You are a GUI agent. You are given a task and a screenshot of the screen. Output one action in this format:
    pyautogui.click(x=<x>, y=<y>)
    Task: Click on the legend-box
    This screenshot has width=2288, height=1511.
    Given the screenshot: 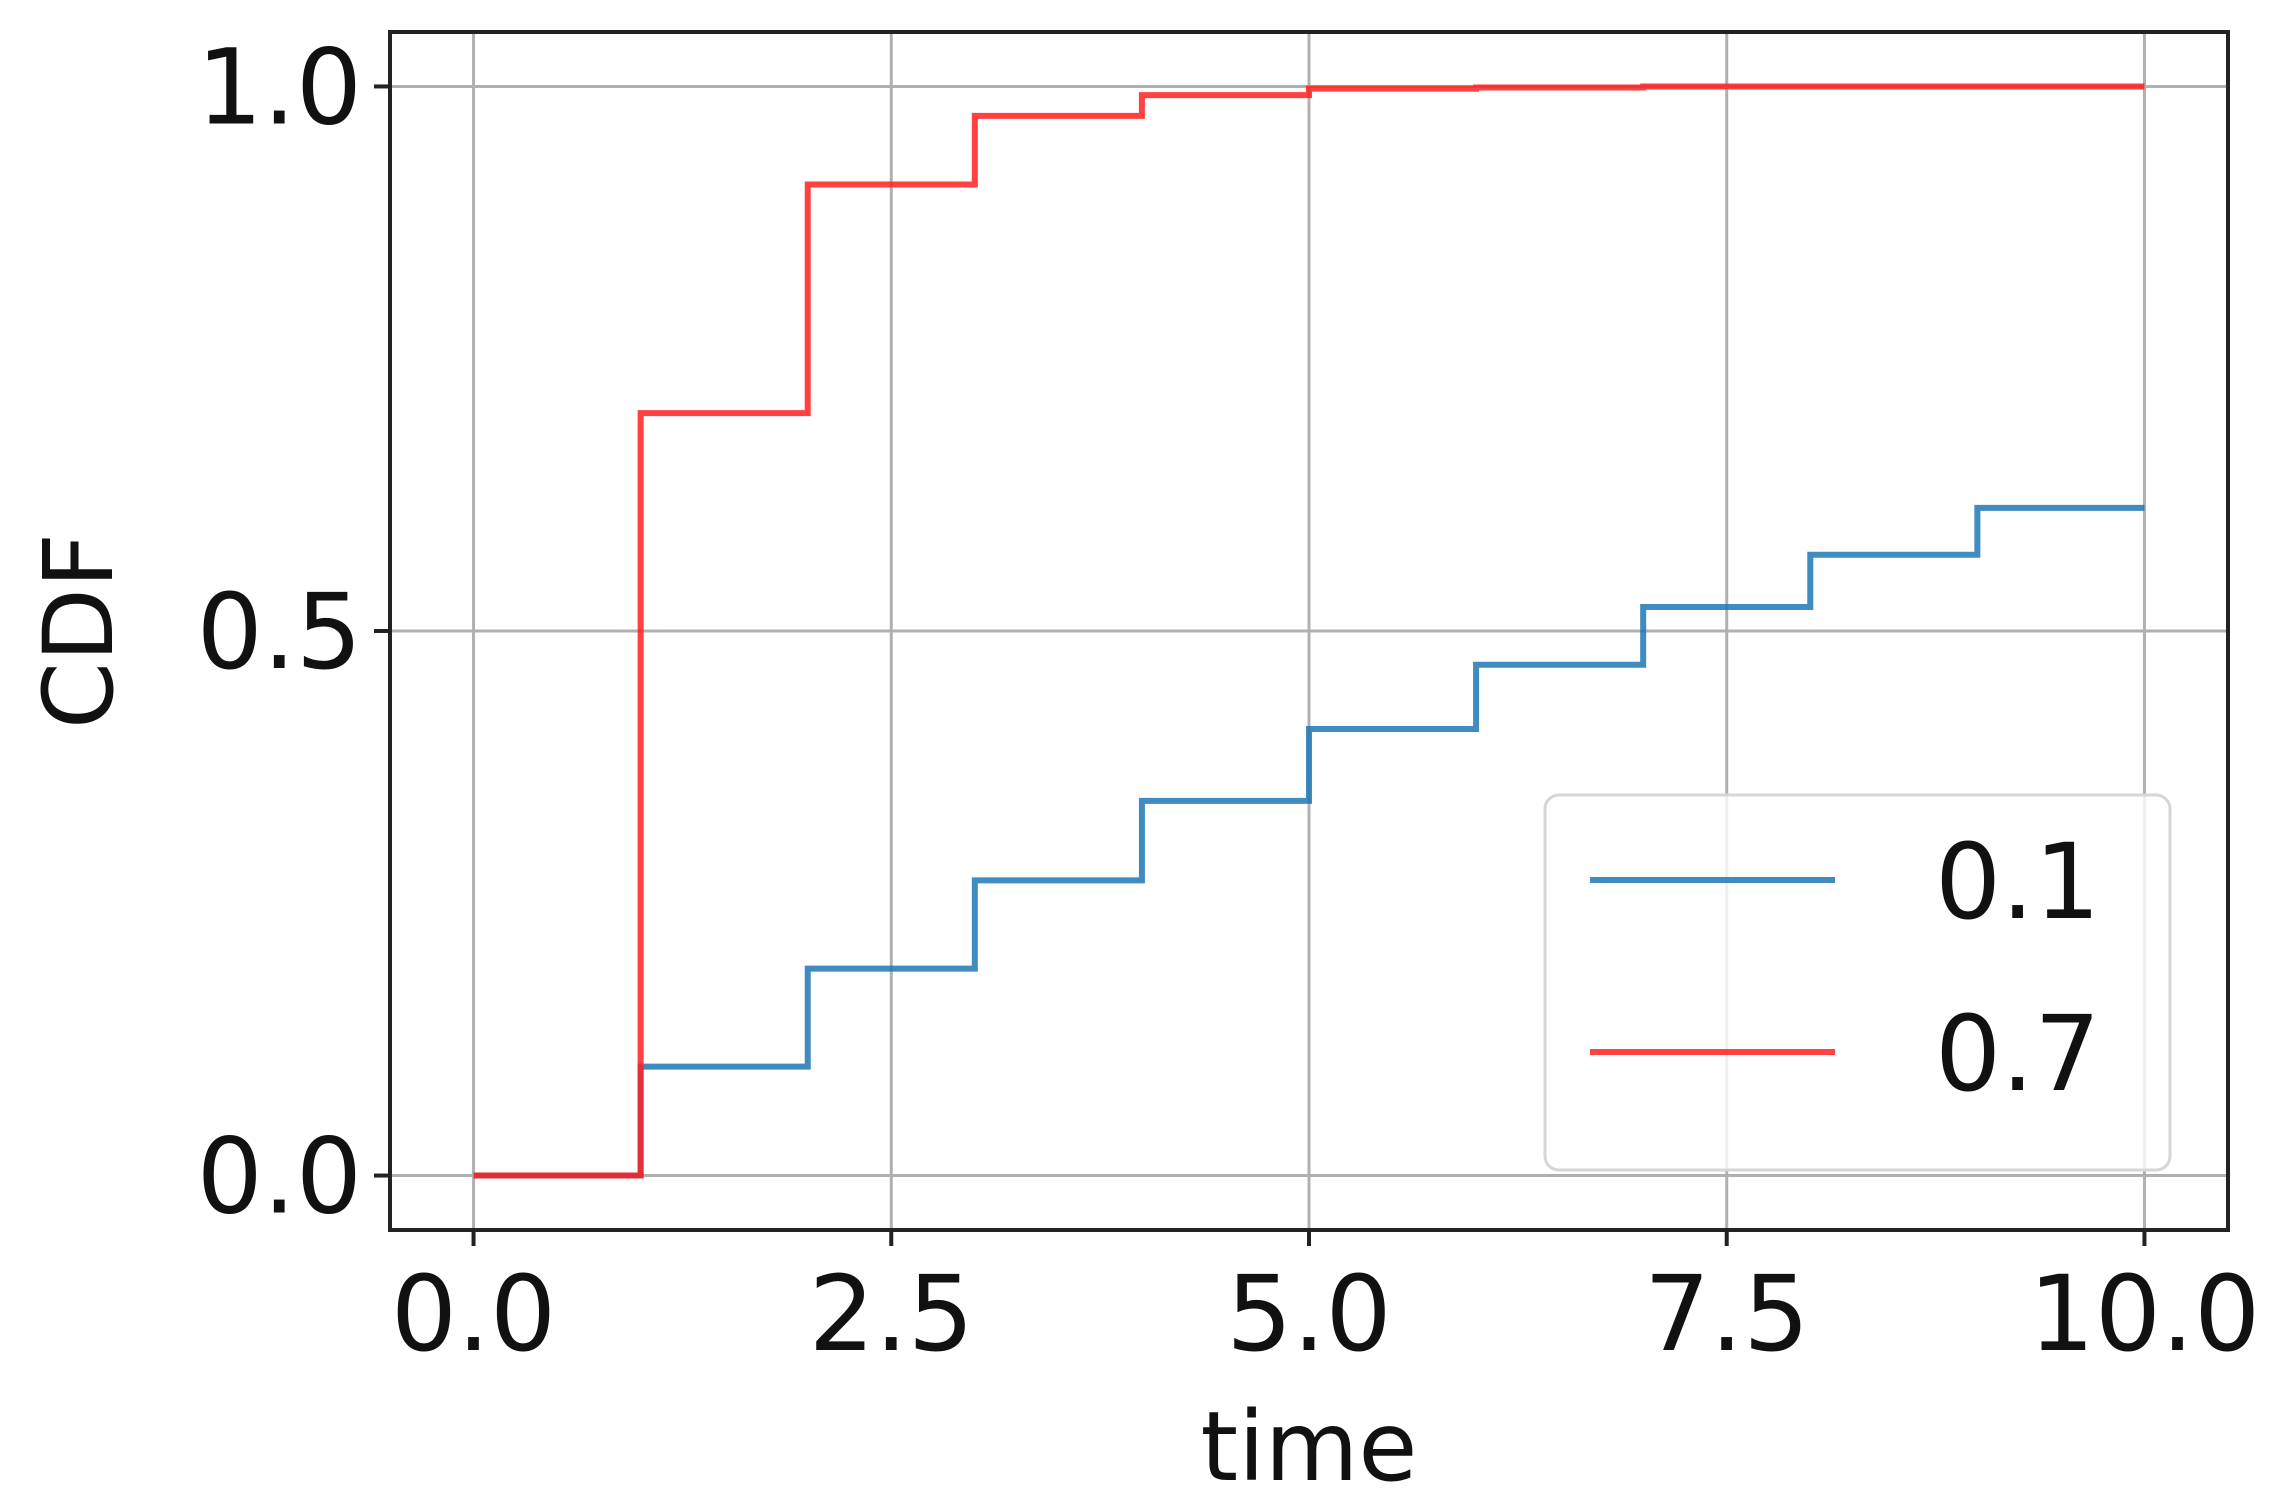 What is the action you would take?
    pyautogui.click(x=1857, y=982)
    